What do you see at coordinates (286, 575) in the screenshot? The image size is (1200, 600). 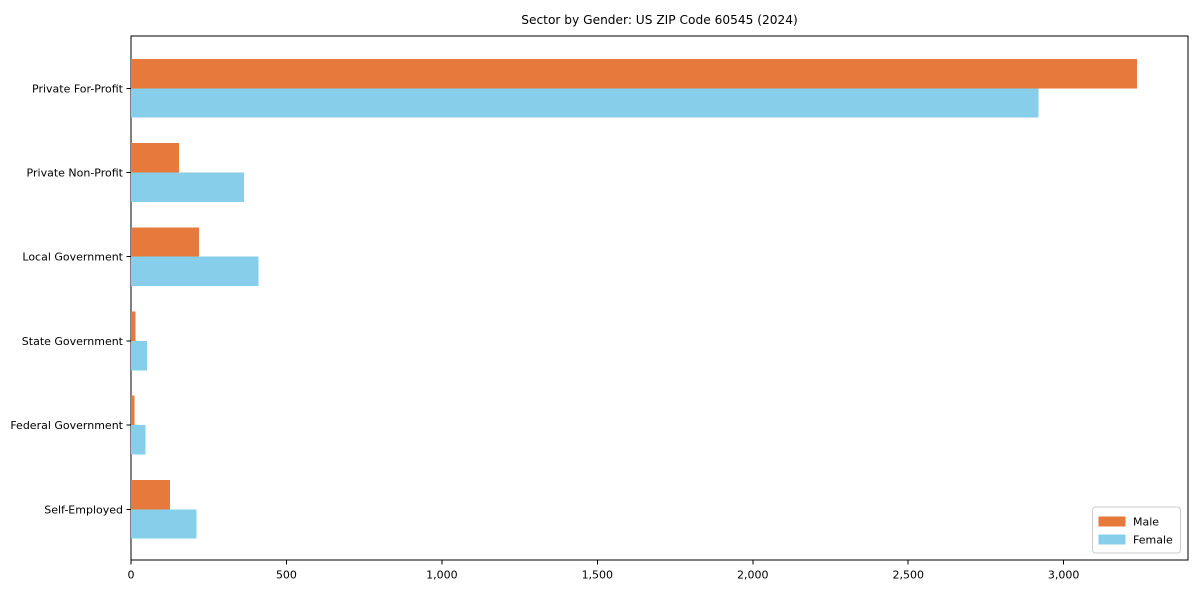 I see `x-tick-label: 500` at bounding box center [286, 575].